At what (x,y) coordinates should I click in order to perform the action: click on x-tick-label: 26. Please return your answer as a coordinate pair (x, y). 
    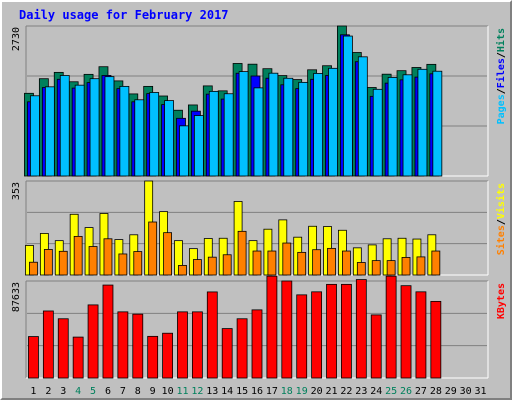
    Looking at the image, I should click on (406, 391).